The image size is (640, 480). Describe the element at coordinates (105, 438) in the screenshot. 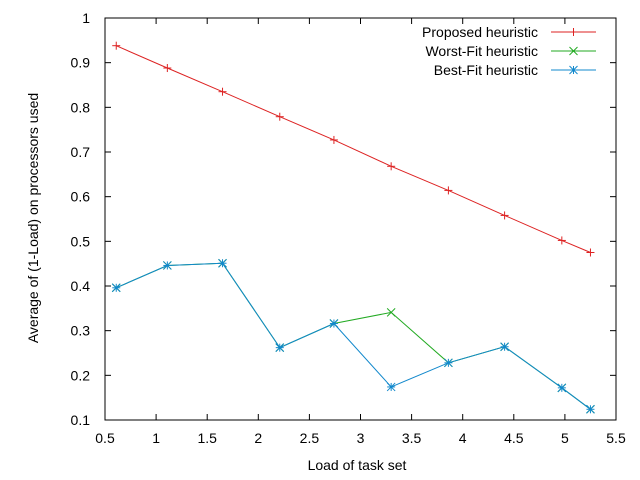

I see `x-tick-label: 0.5` at that location.